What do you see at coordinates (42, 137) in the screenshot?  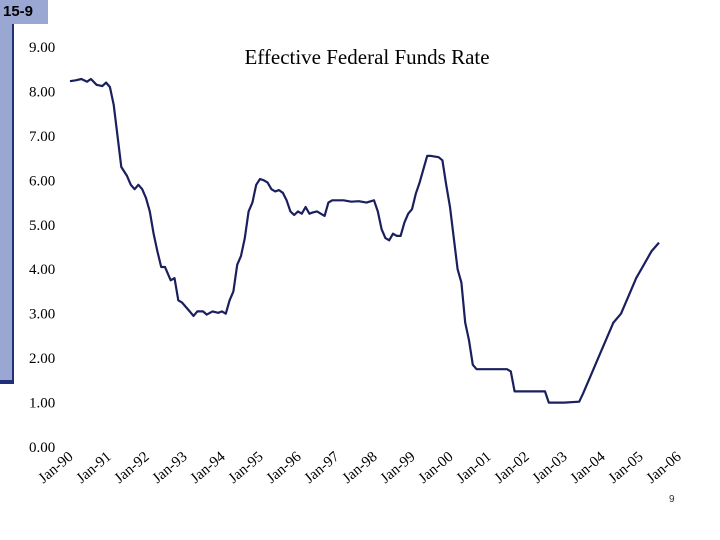 I see `y-tick-label: 7.00` at bounding box center [42, 137].